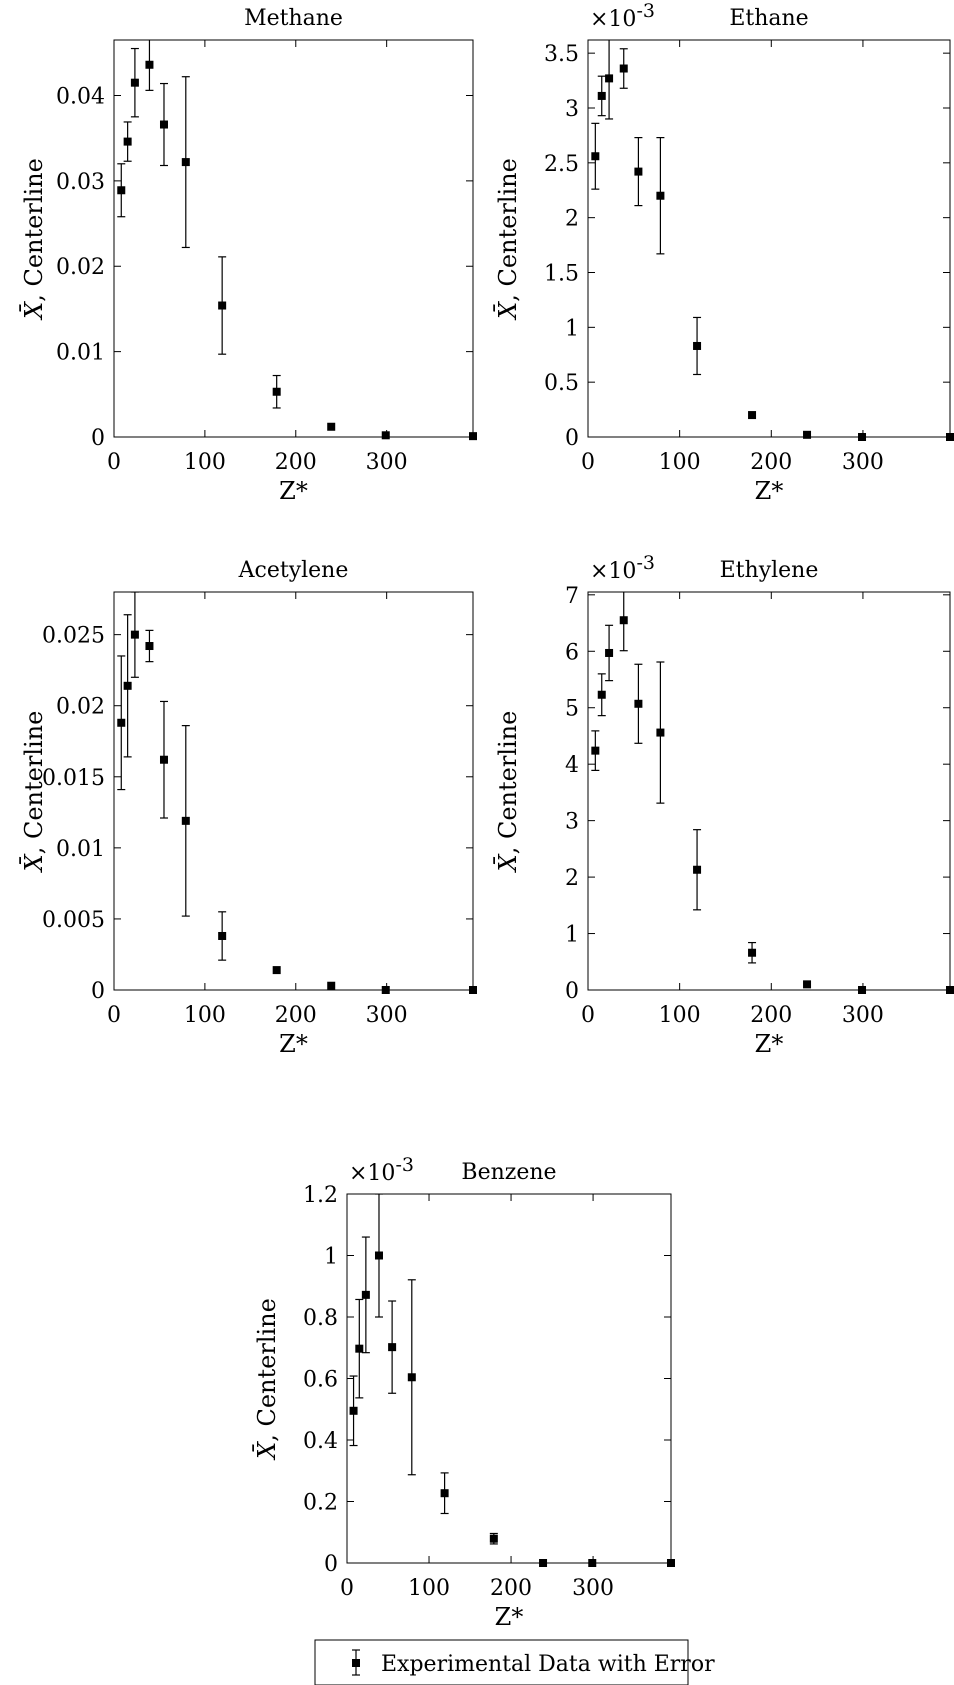 The image size is (954, 1685). What do you see at coordinates (572, 596) in the screenshot?
I see `y-tick-label: 7` at bounding box center [572, 596].